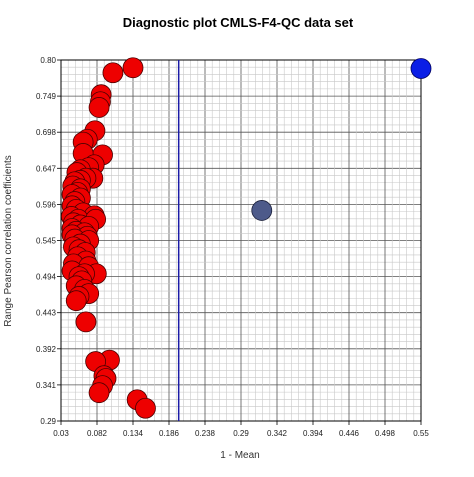  I want to click on x-tick-label: 0.29, so click(241, 433).